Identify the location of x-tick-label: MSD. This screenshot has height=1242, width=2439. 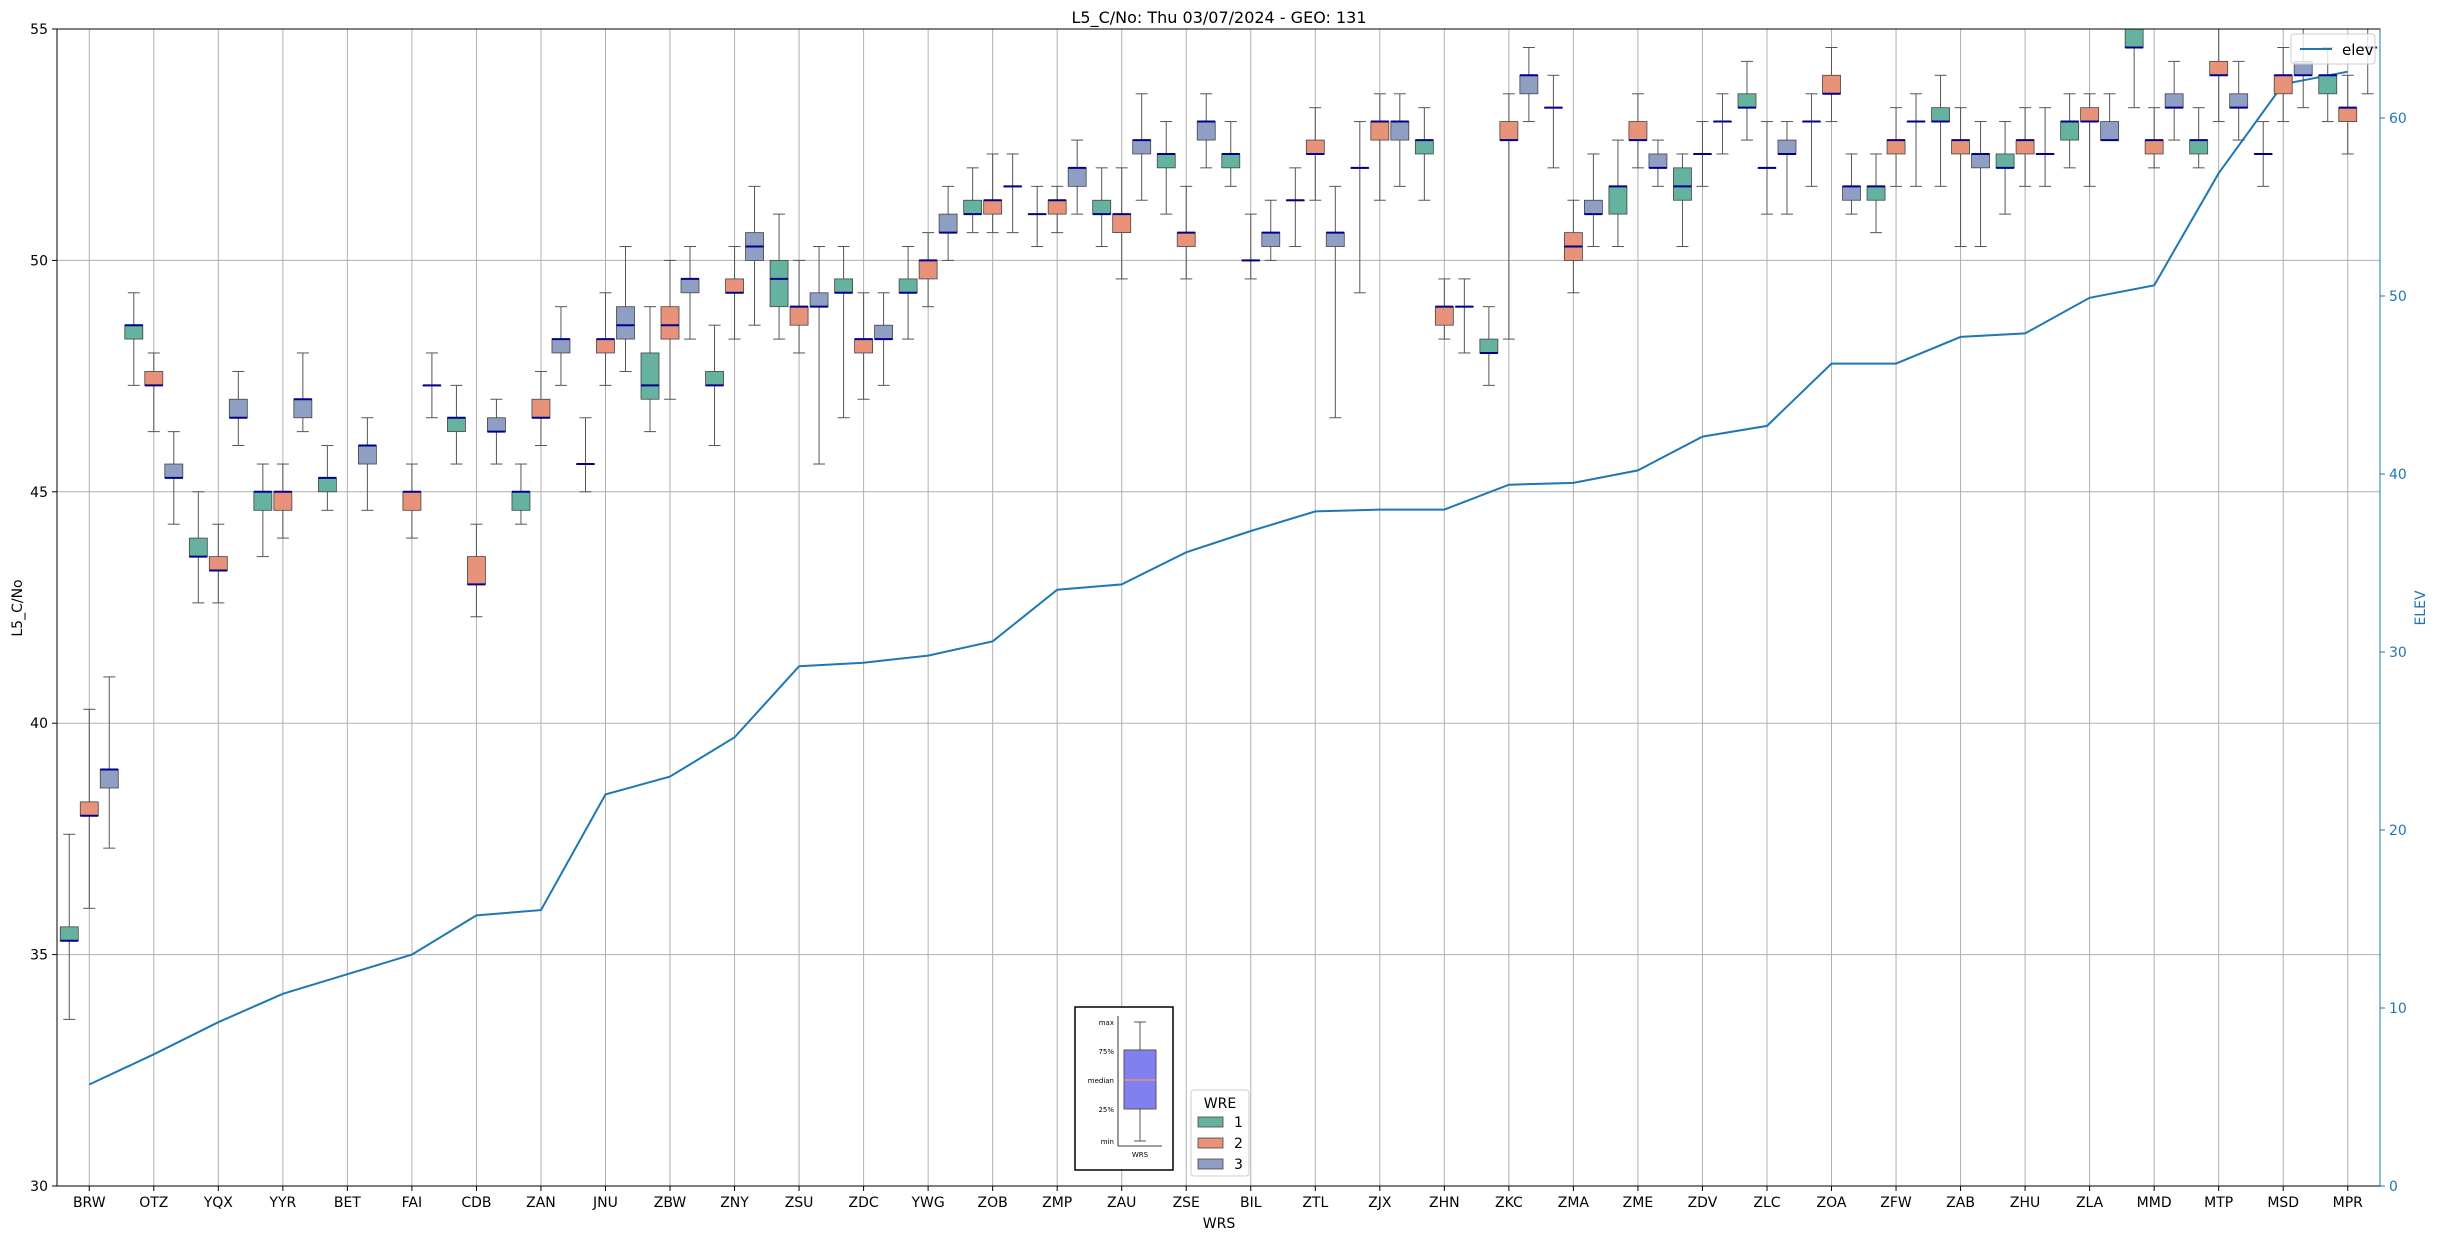
(2283, 1203).